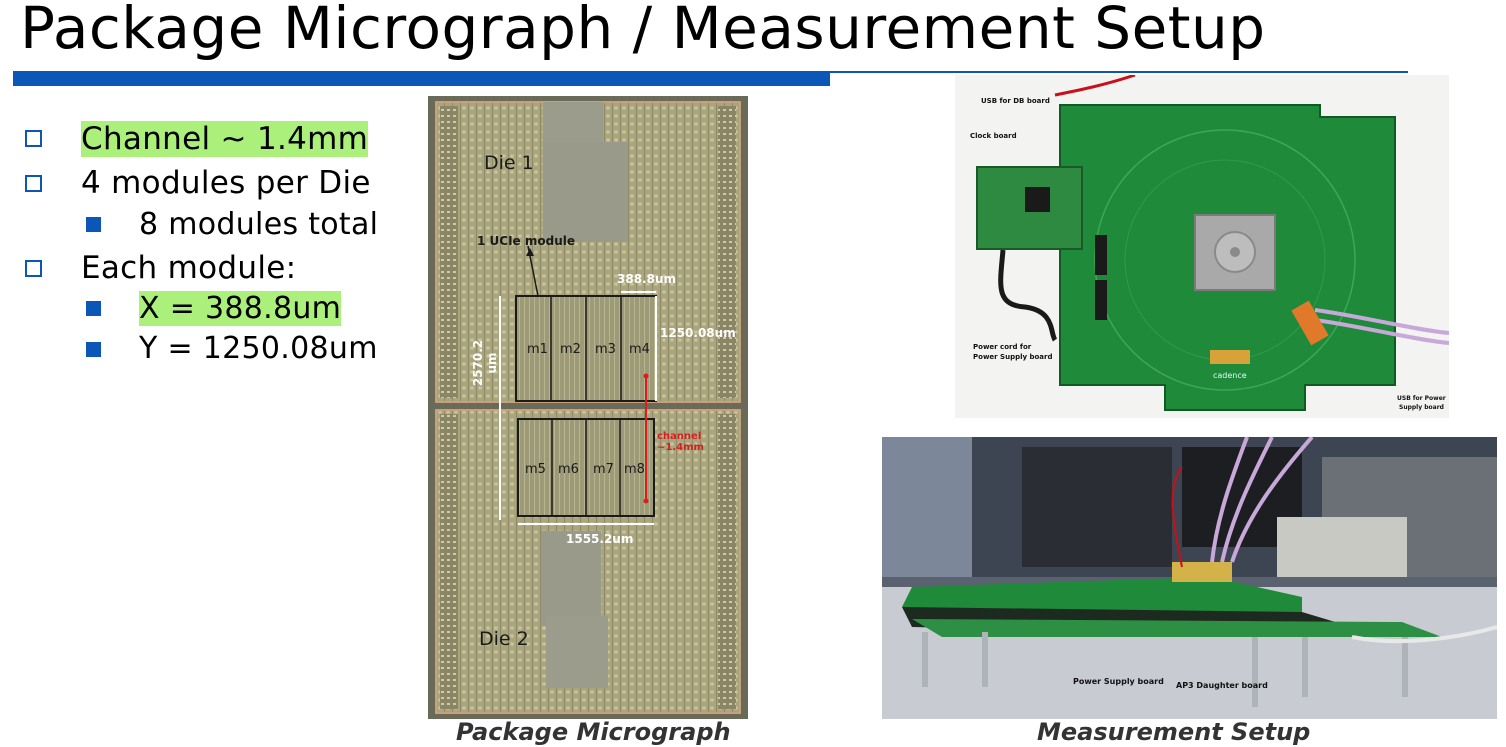  I want to click on module-m2-label: m2, so click(570, 349).